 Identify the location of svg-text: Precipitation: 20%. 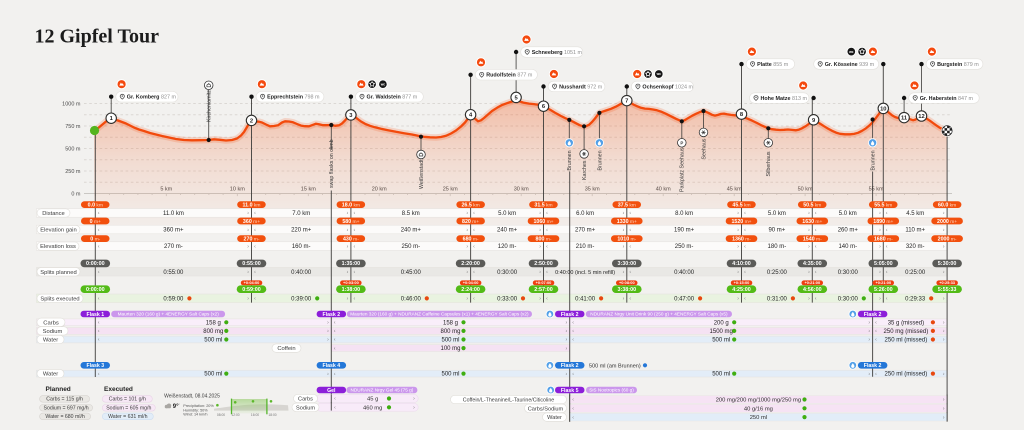
(198, 406).